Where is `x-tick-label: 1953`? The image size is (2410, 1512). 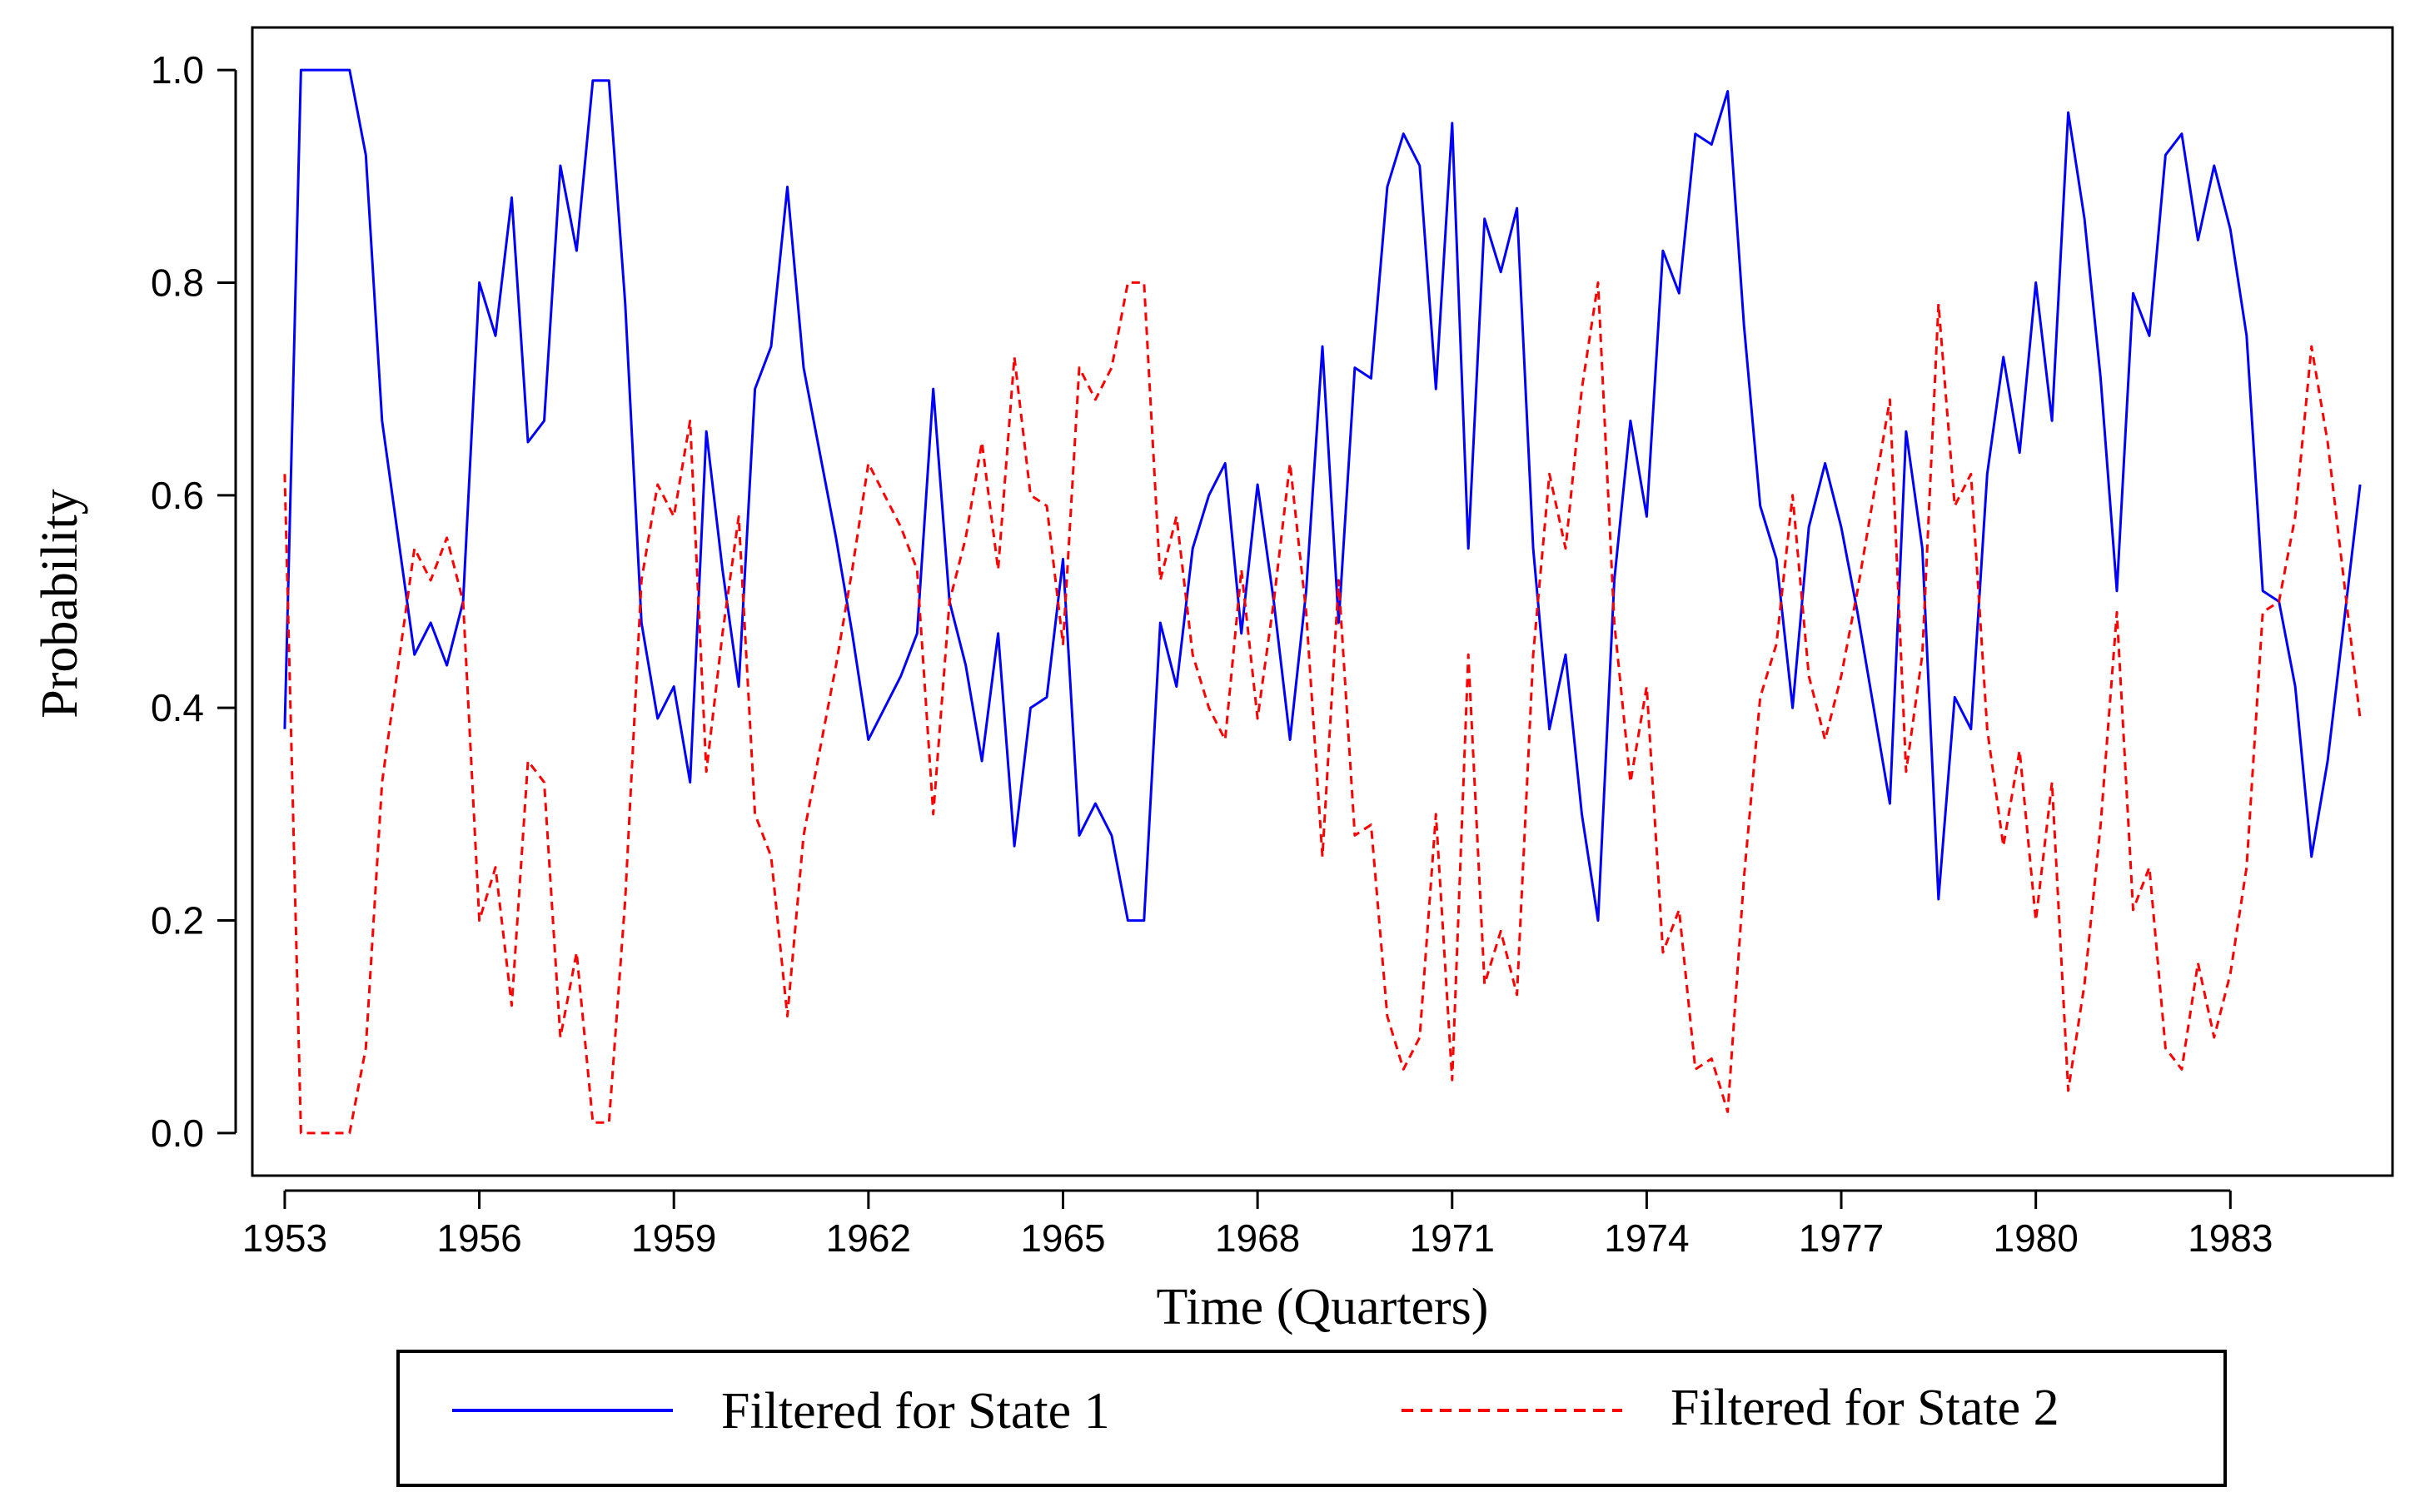 x-tick-label: 1953 is located at coordinates (284, 1238).